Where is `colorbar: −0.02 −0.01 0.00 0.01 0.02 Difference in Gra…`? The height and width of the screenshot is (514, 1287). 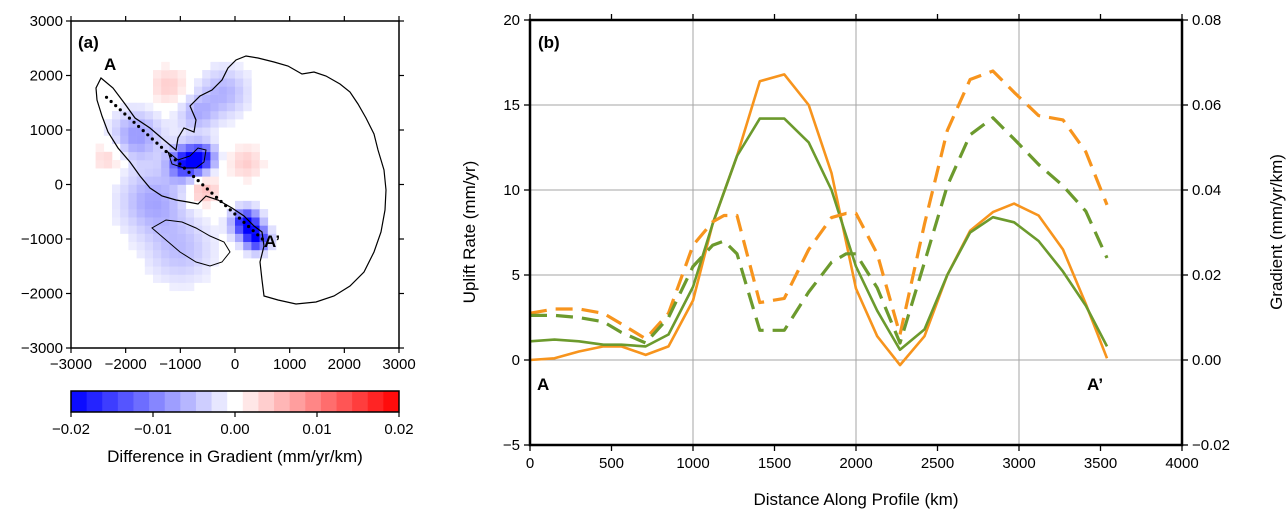
colorbar: −0.02 −0.01 0.00 0.01 0.02 Difference in Gra… is located at coordinates (233, 428).